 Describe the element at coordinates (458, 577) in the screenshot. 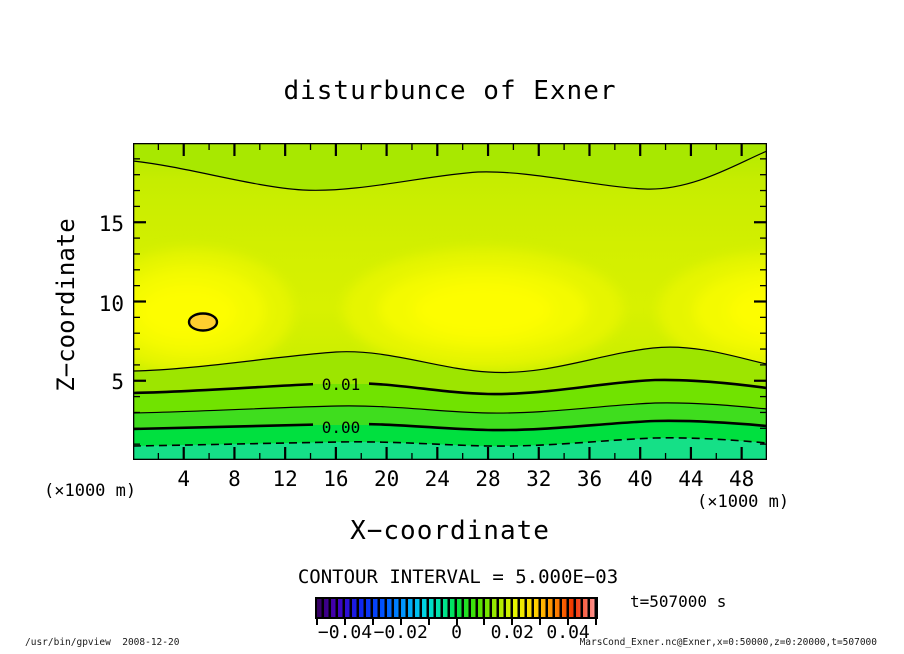

I see `contour-interval-label: CONTOUR INTERVAL = 5.000E−03` at that location.